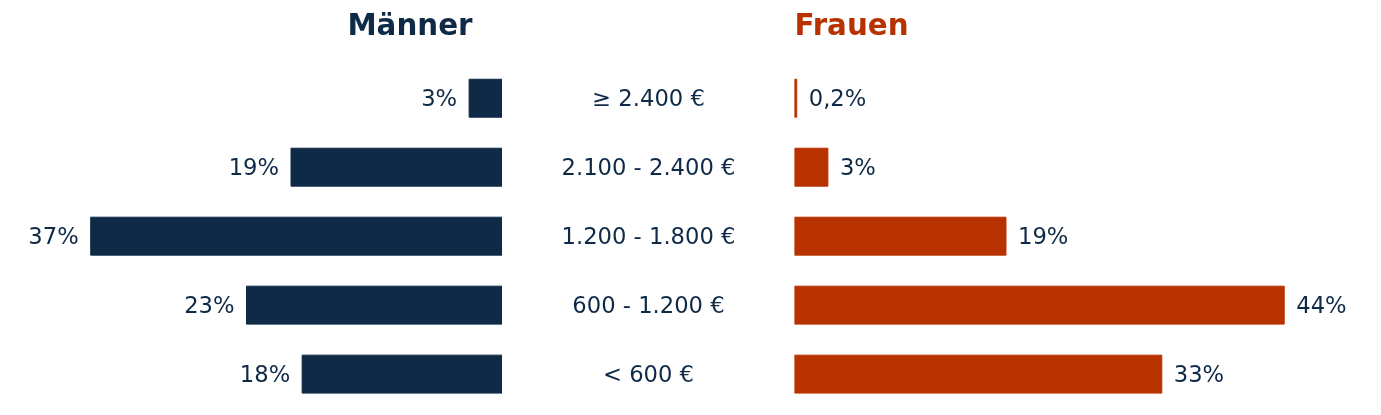 This screenshot has width=1381, height=415. Describe the element at coordinates (837, 98) in the screenshot. I see `data-label: 0,2%` at that location.